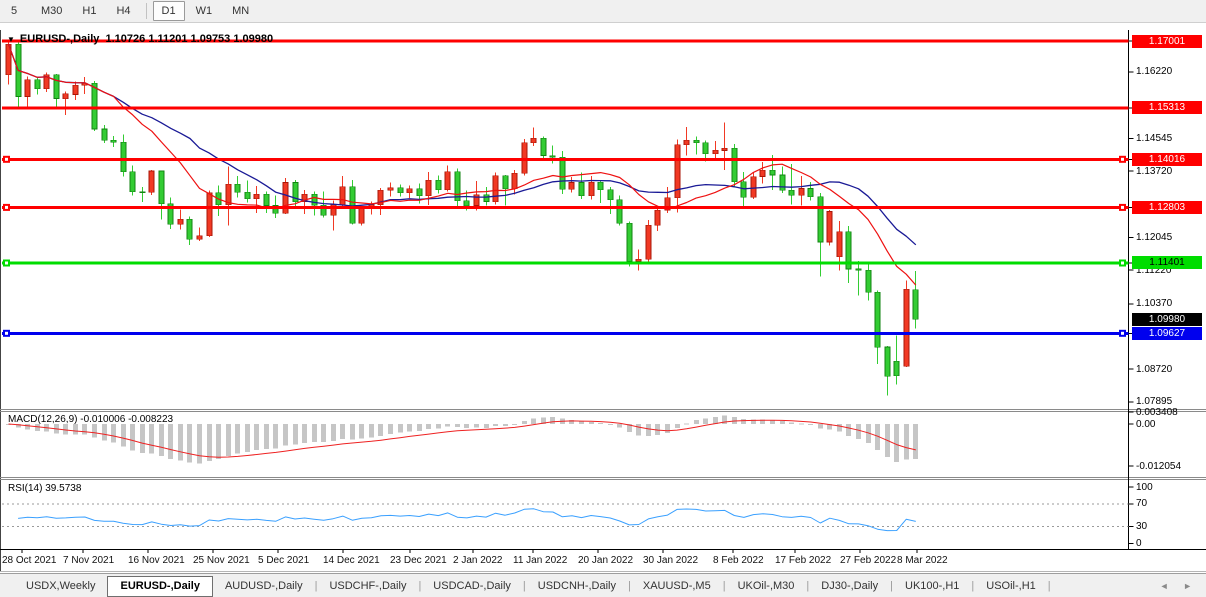 The image size is (1206, 597). What do you see at coordinates (478, 560) in the screenshot?
I see `date-tick-label: 2 Jan 2022` at bounding box center [478, 560].